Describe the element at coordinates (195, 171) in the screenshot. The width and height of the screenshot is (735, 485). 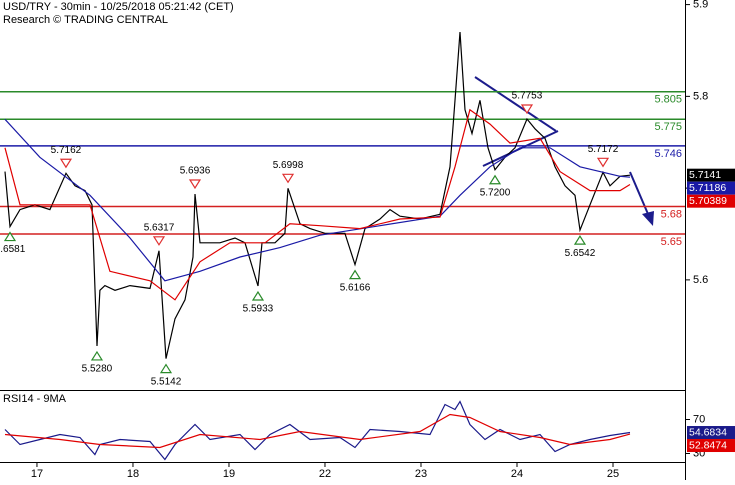
I see `marker-label: 5.6936` at that location.